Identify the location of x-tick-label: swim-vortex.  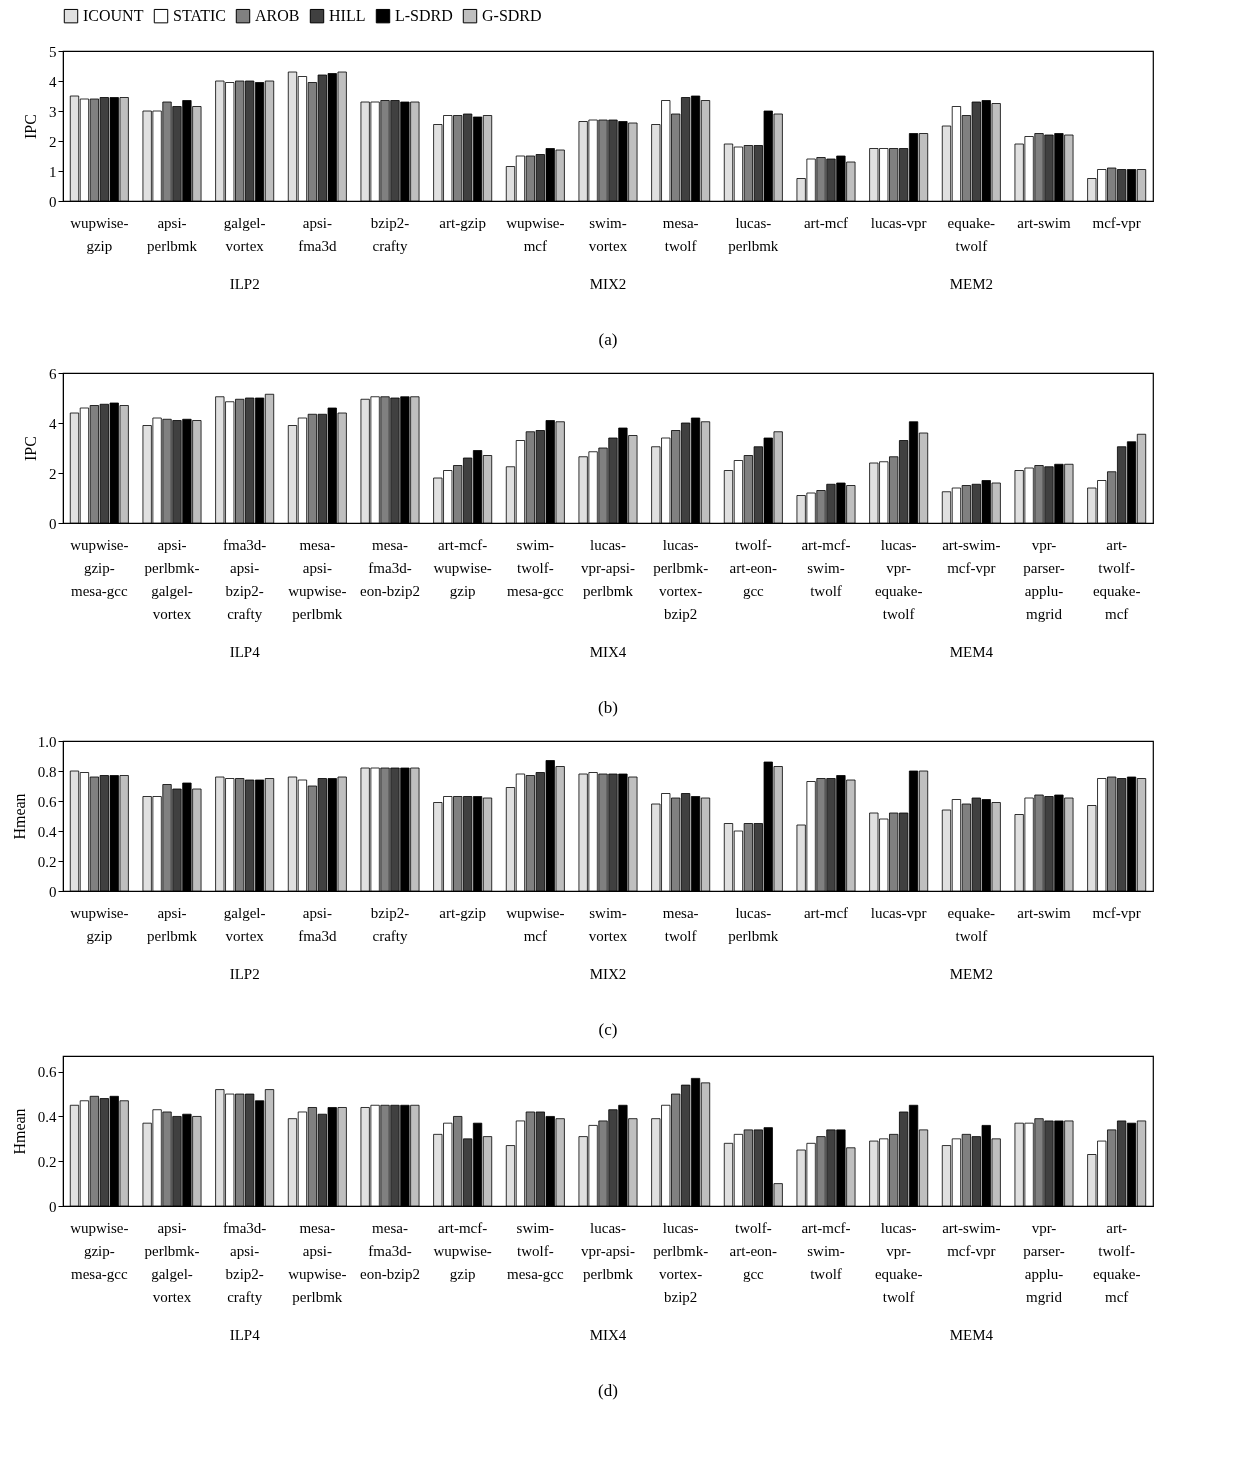
(608, 924).